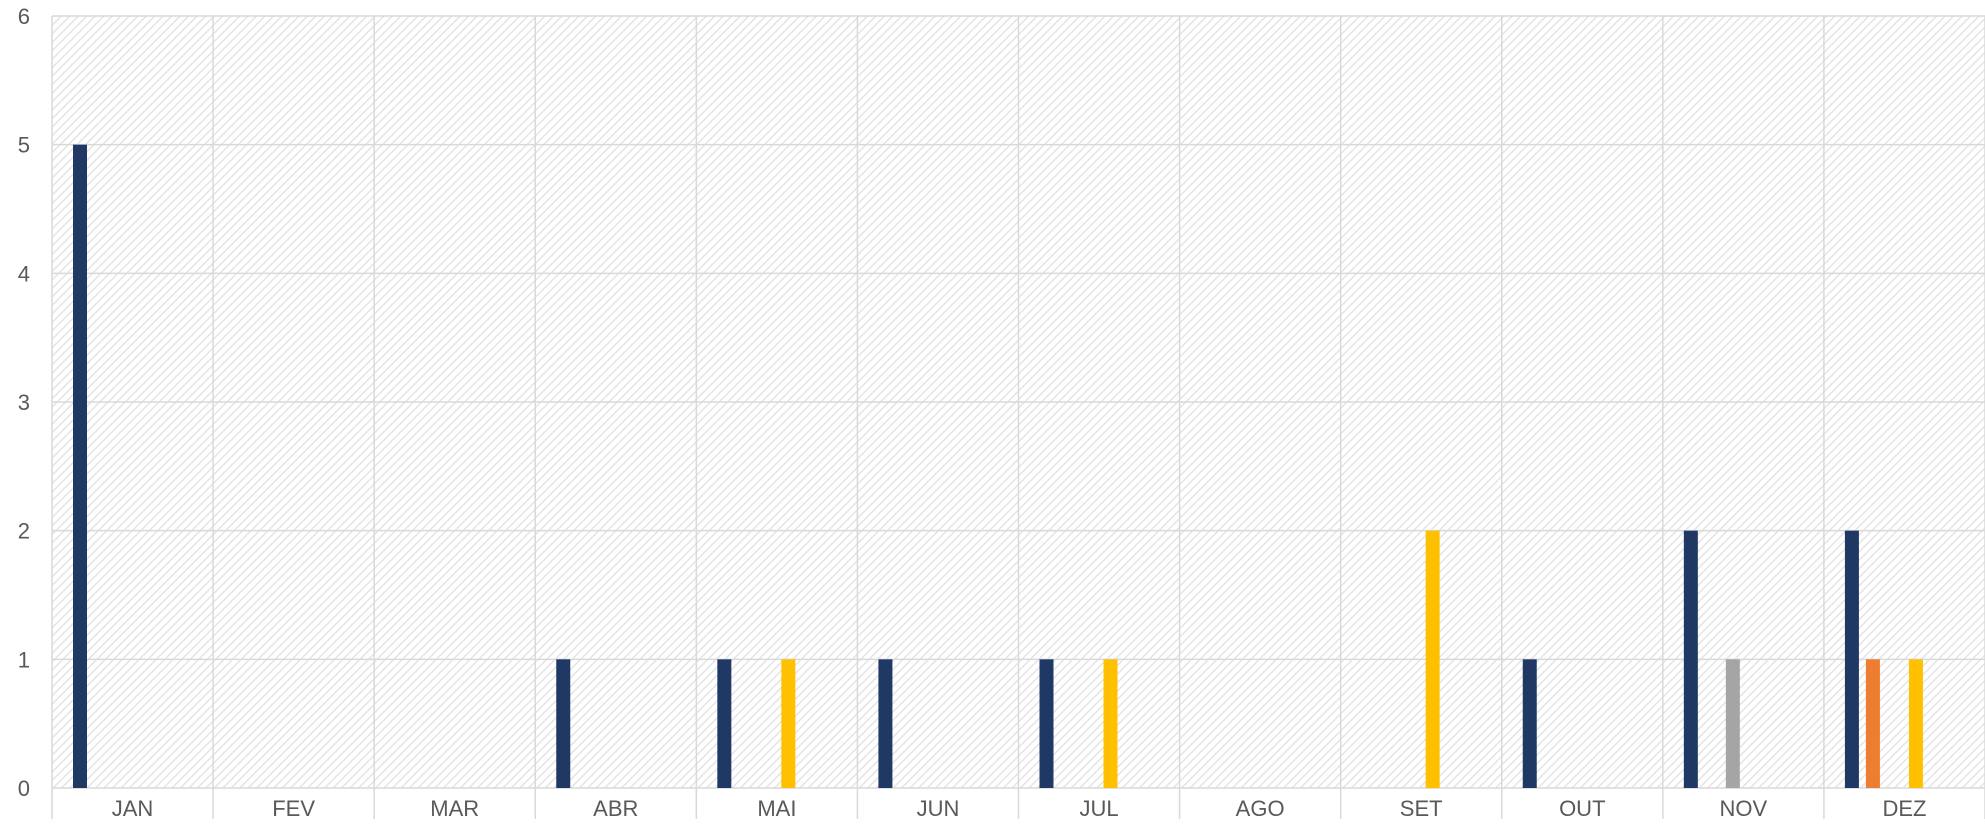  I want to click on y-tick-label: 3, so click(24, 402).